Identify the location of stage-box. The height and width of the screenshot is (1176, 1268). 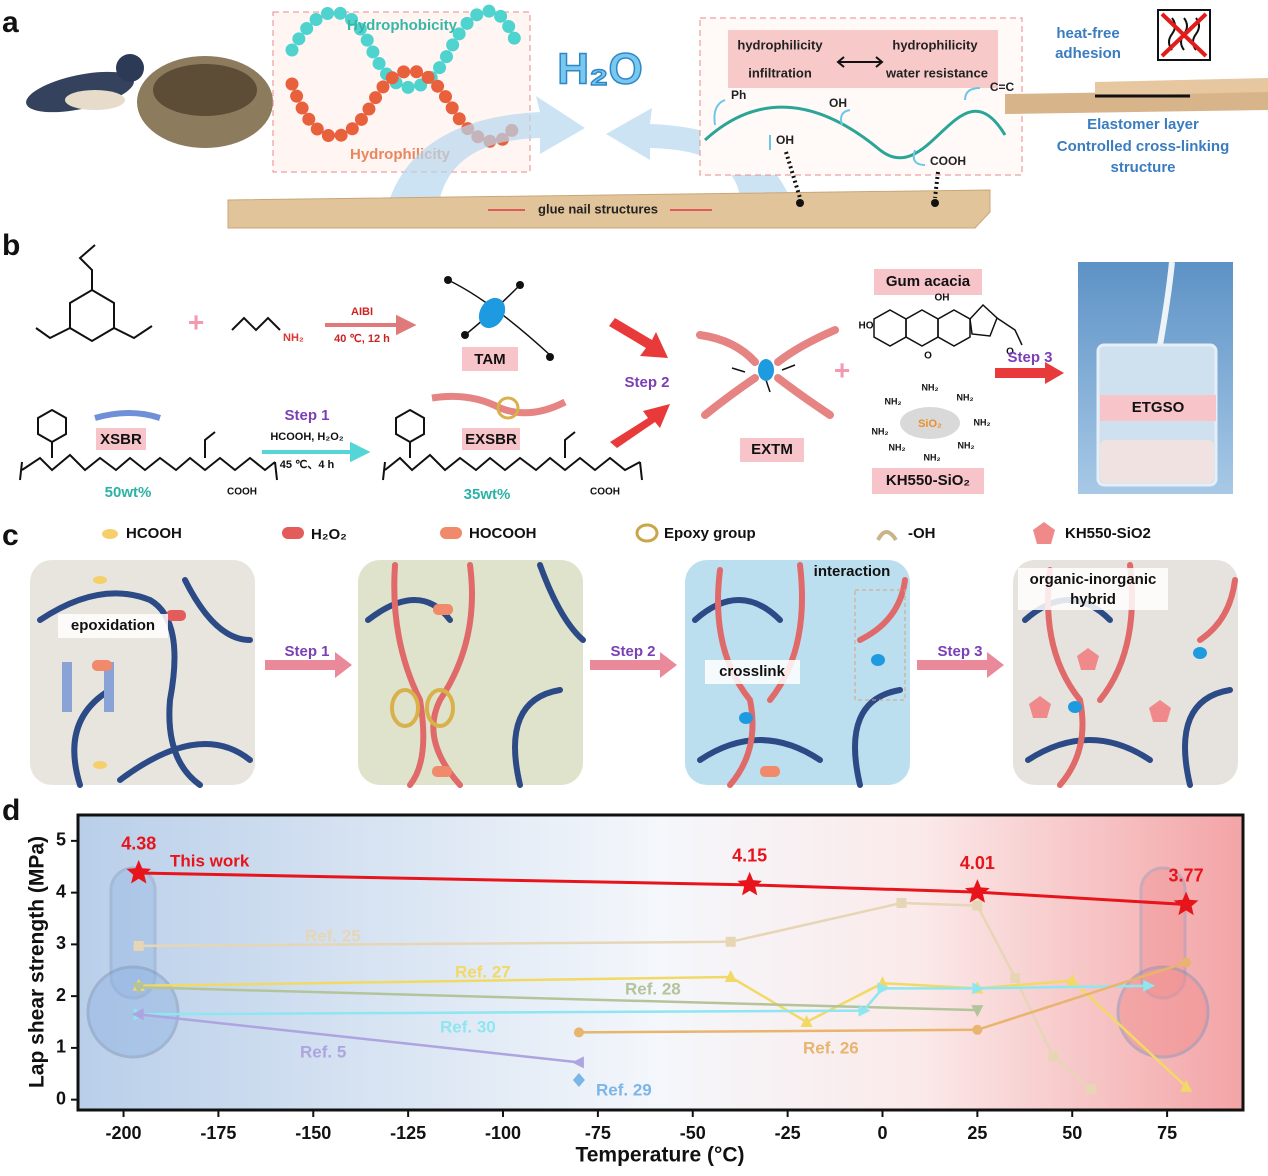
(470, 672).